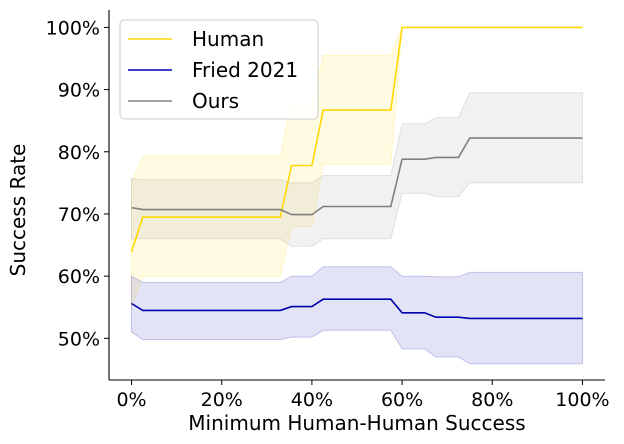  Describe the element at coordinates (73, 28) in the screenshot. I see `y-tick-label: 100%` at that location.